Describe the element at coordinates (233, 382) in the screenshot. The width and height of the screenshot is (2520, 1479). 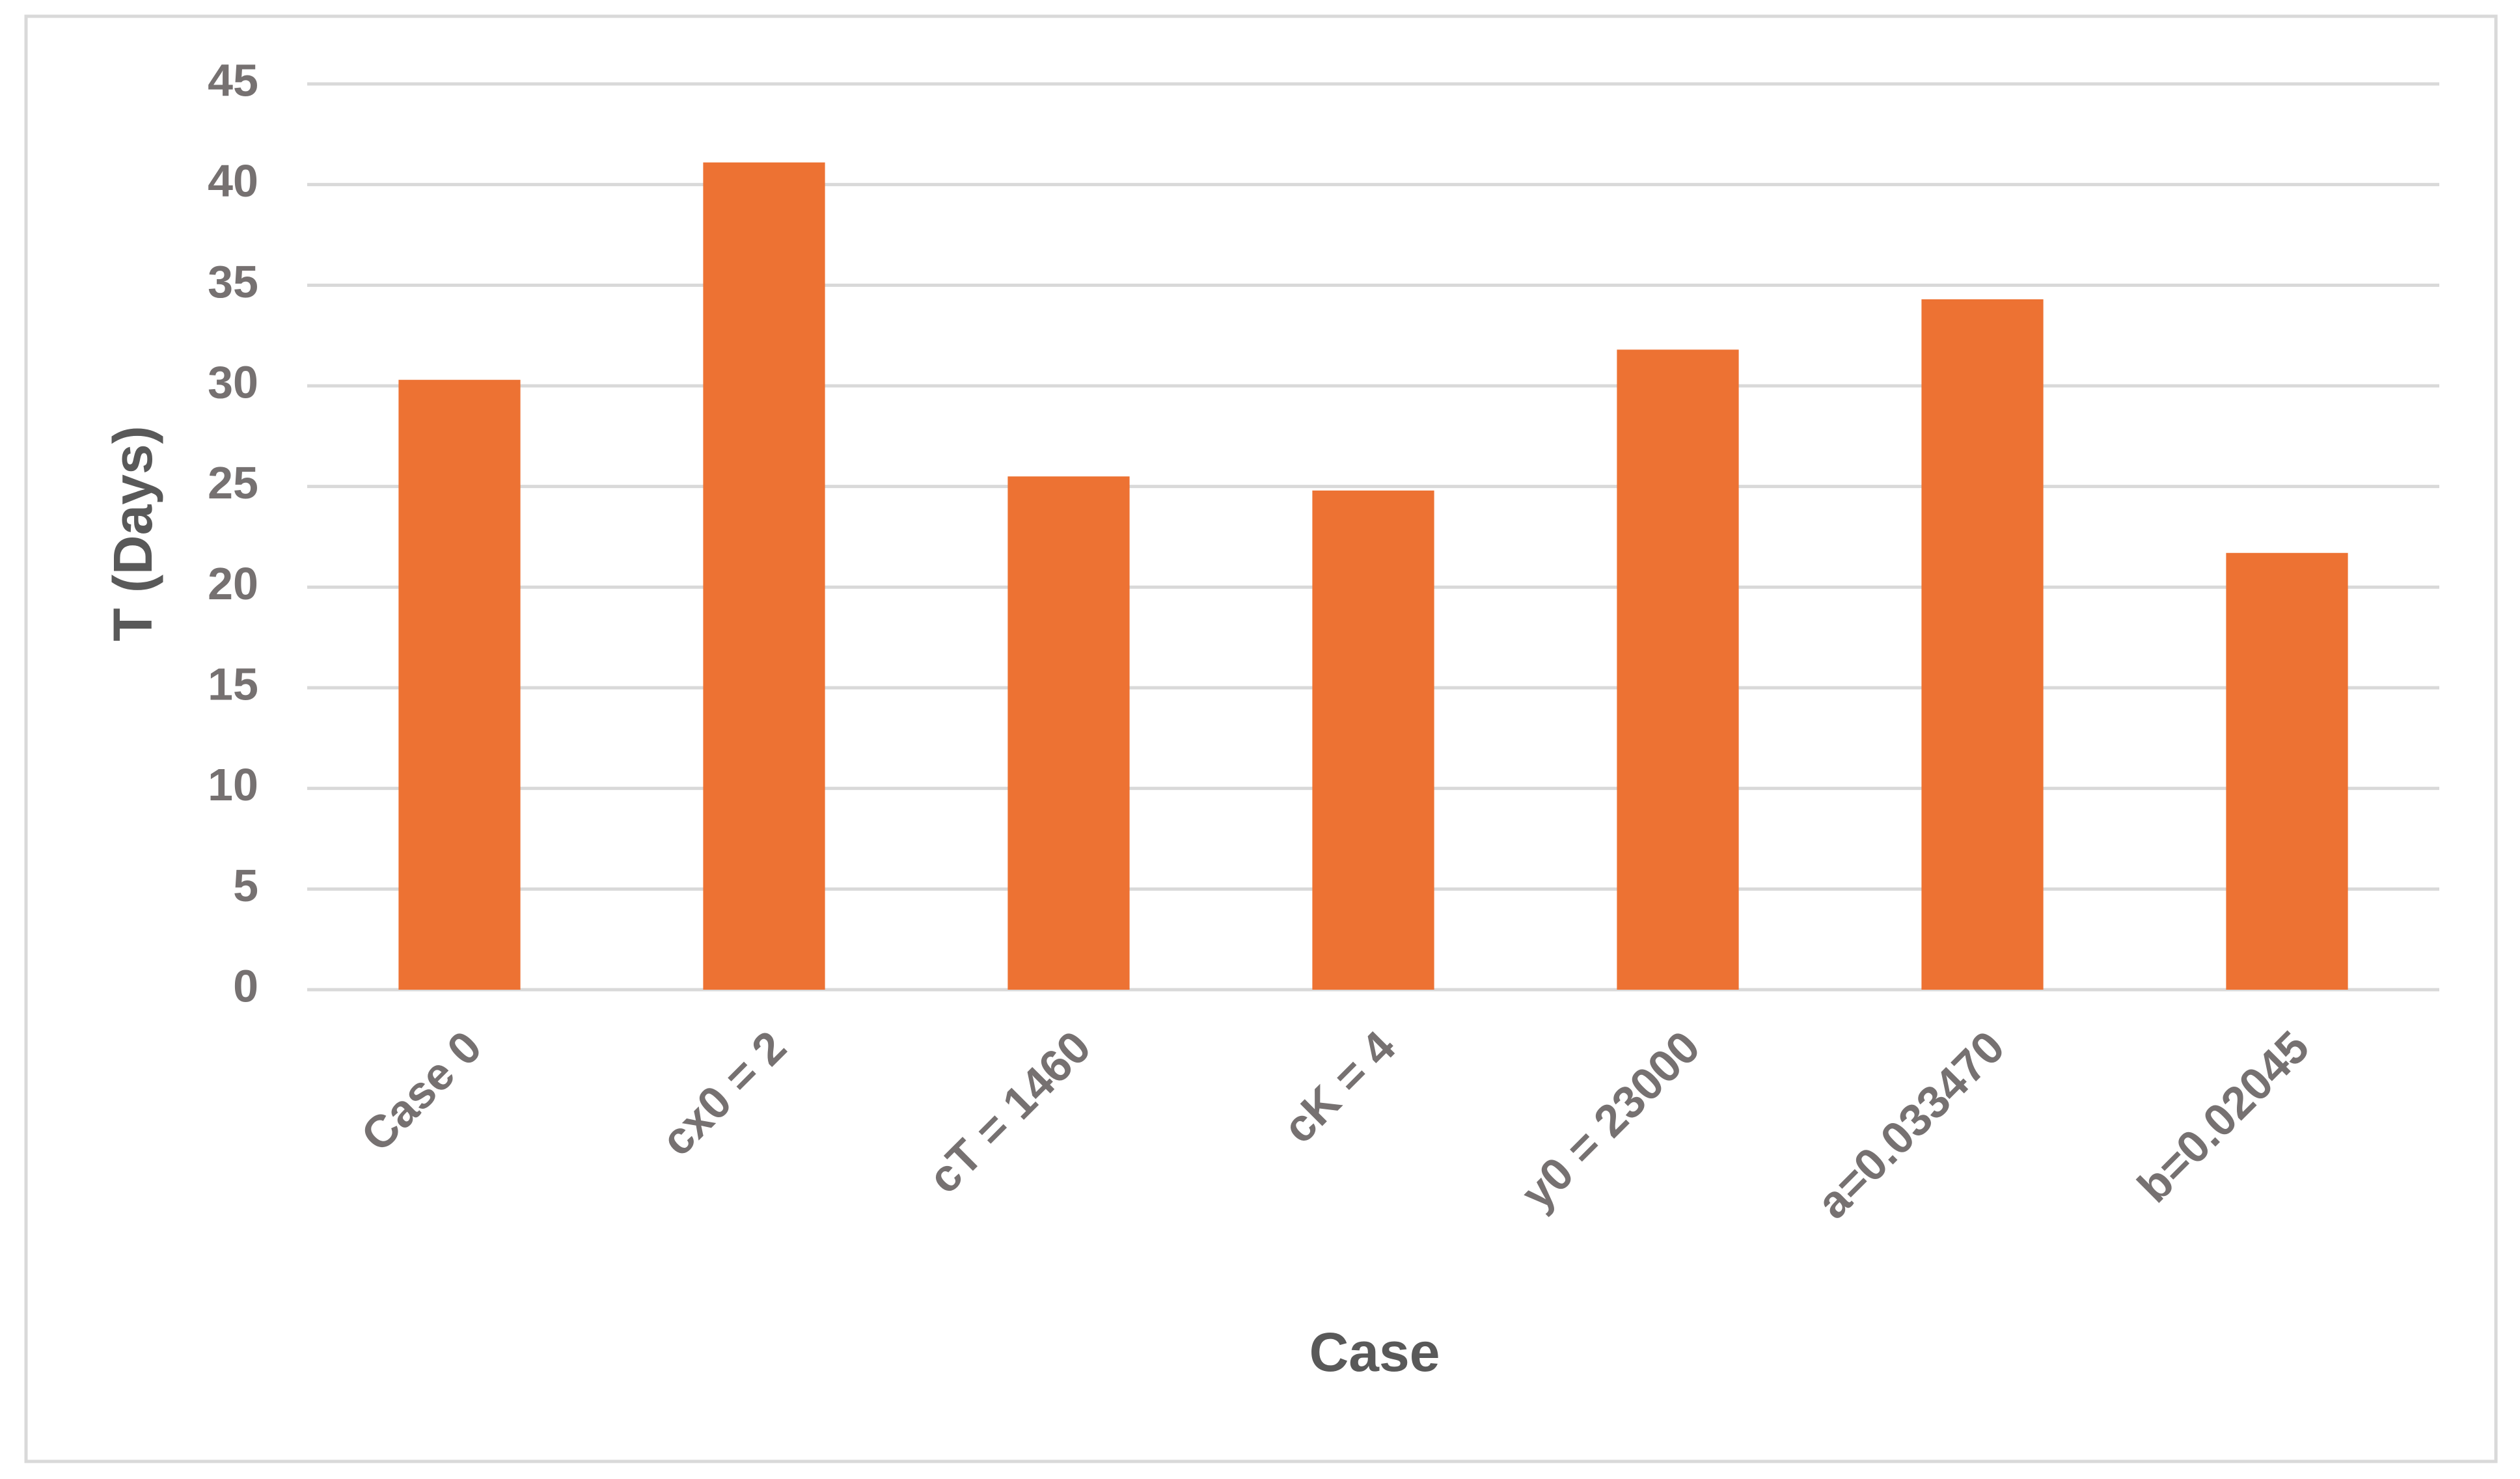
I see `y-tick-label: 30` at that location.